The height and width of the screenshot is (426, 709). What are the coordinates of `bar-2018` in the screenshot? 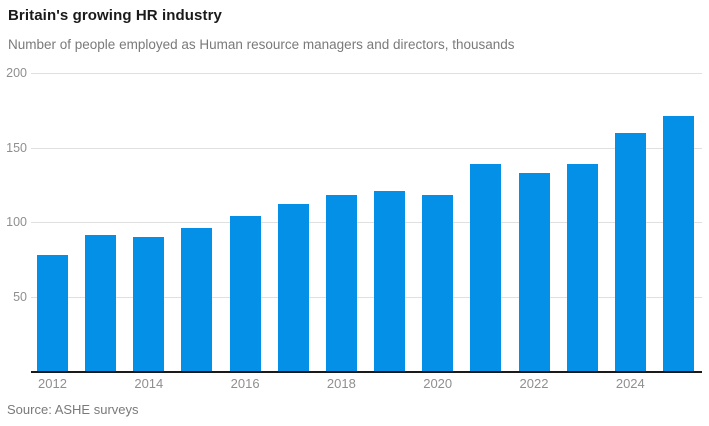 It's located at (341, 283).